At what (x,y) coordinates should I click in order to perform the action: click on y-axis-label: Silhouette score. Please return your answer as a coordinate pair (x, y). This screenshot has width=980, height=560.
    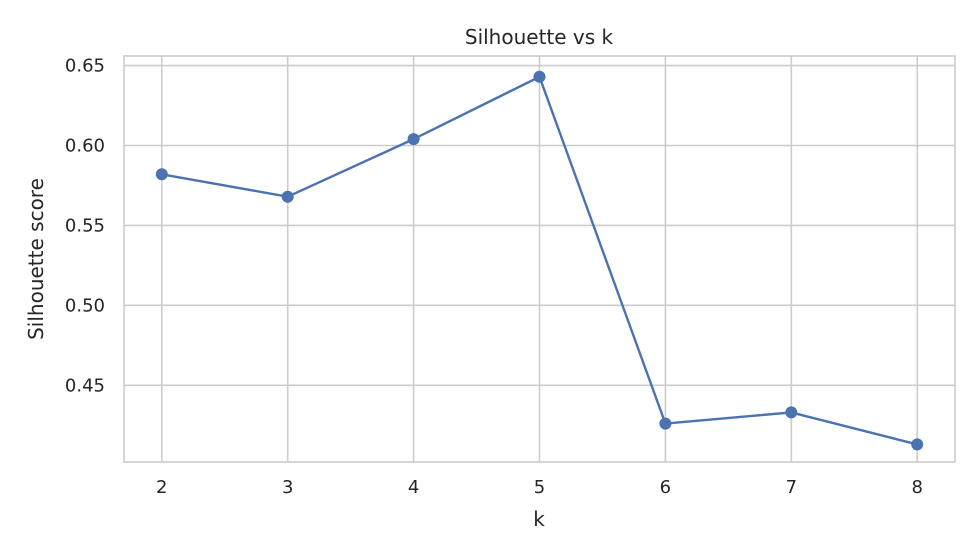
    Looking at the image, I should click on (36, 259).